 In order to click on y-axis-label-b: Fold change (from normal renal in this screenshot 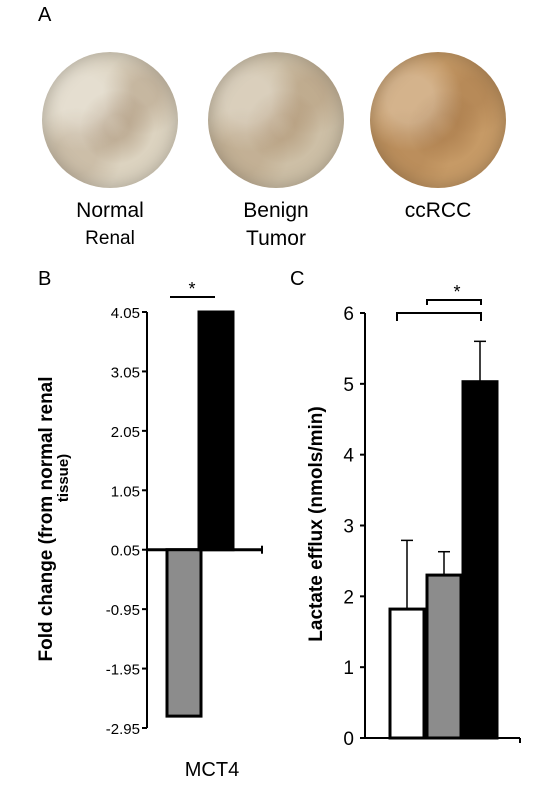, I will do `click(46, 518)`.